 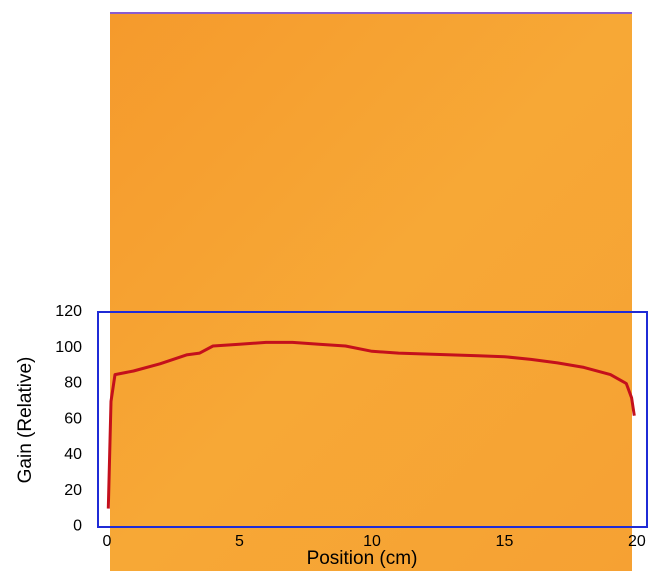 I want to click on y-tick-label: 0, so click(x=77, y=526).